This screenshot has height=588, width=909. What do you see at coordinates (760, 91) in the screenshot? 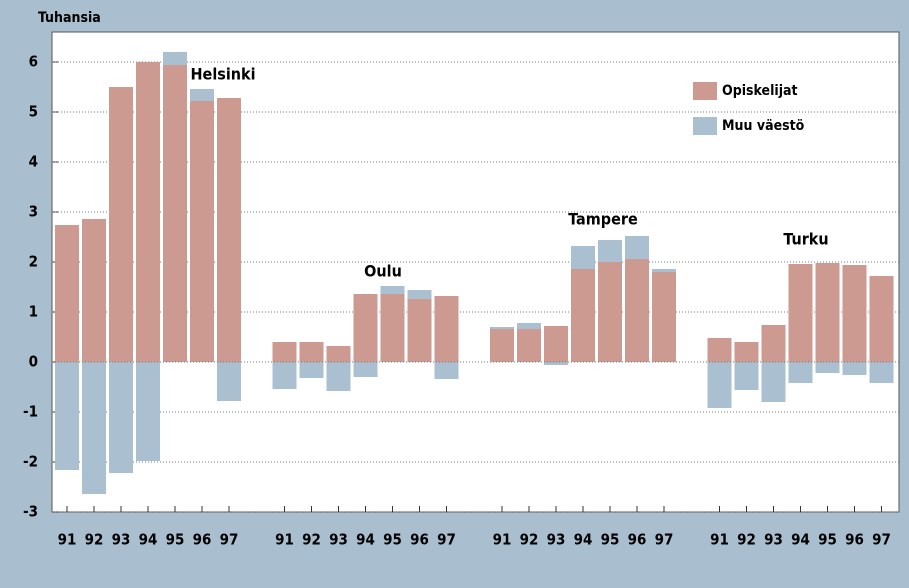
I see `legend-label: Opiskelijat` at bounding box center [760, 91].